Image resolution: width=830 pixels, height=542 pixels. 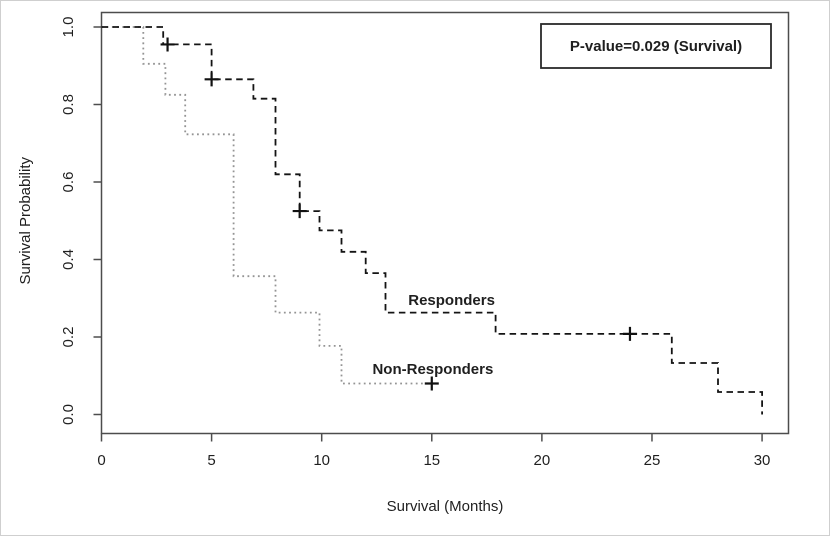 I want to click on pvalue-box, so click(x=656, y=46).